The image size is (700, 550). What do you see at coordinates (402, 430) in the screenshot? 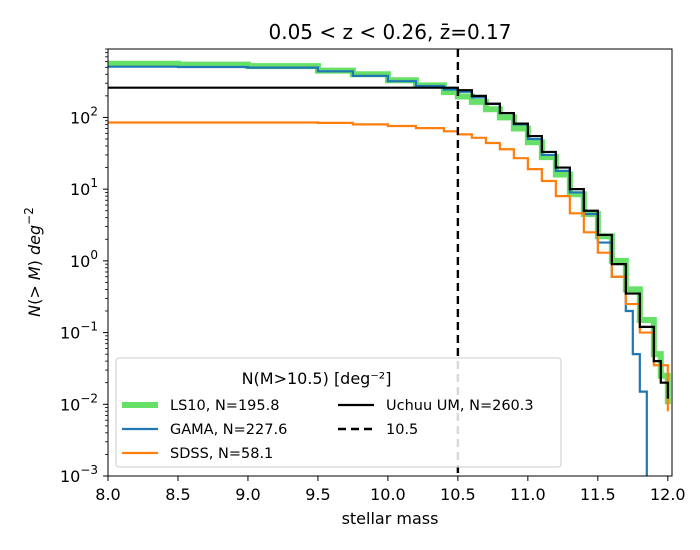
I see `legend-entry-label: 10.5` at bounding box center [402, 430].